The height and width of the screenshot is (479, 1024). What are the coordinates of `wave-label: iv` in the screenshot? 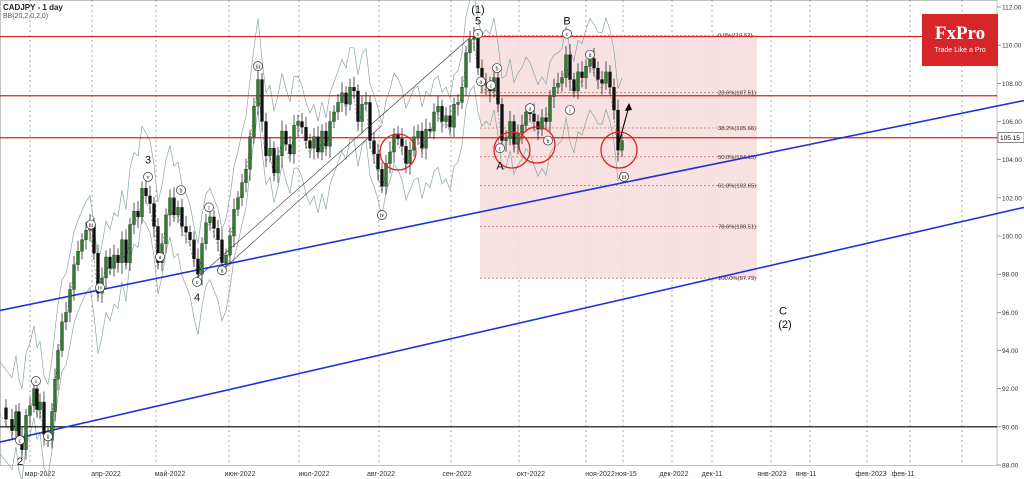 It's located at (382, 216).